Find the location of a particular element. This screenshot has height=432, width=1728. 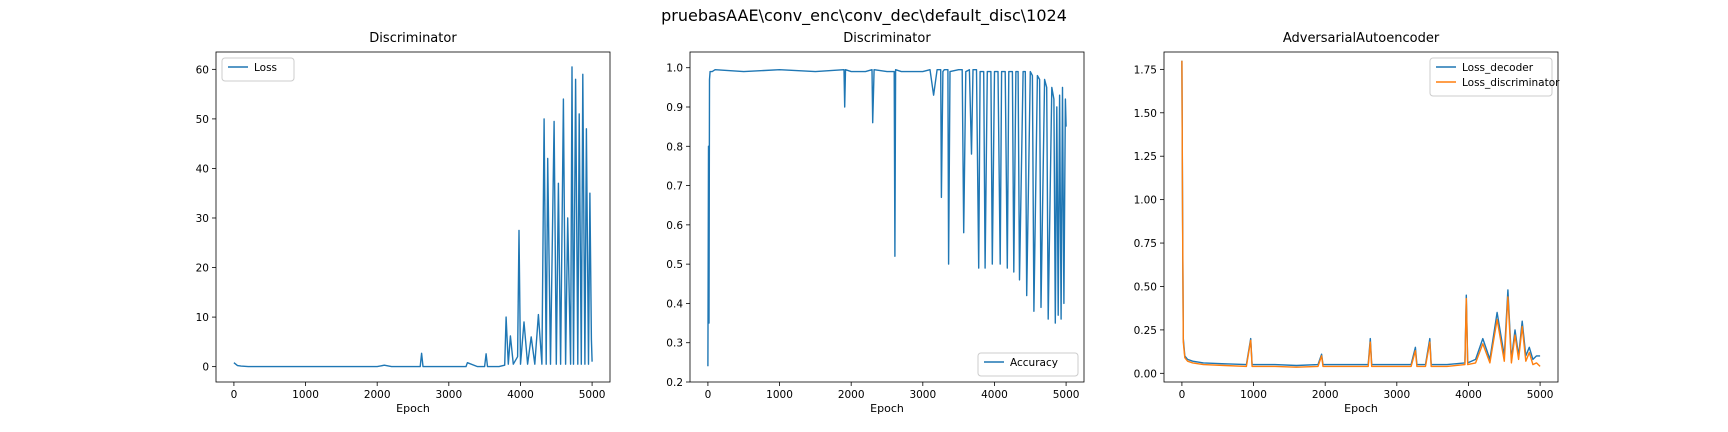

y-tick-label: 40 is located at coordinates (202, 169).